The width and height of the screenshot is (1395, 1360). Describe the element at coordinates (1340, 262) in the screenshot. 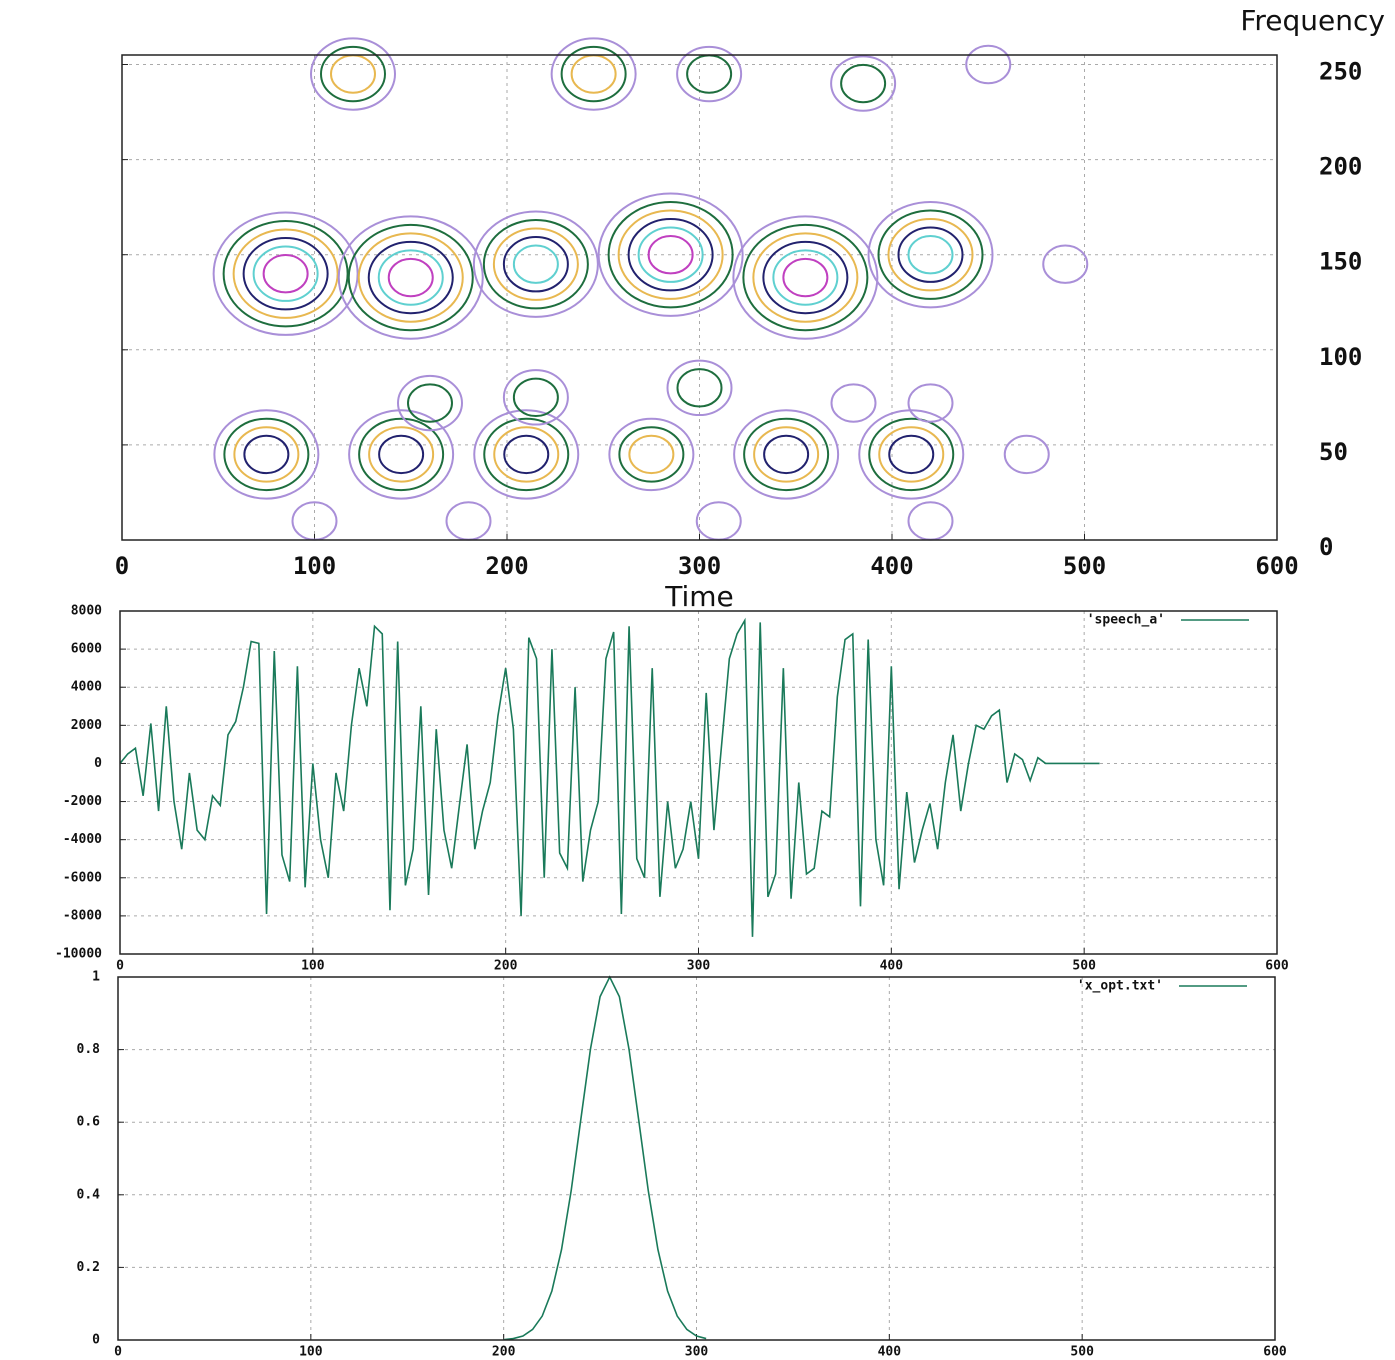

I see `y-tick-label: 150` at that location.